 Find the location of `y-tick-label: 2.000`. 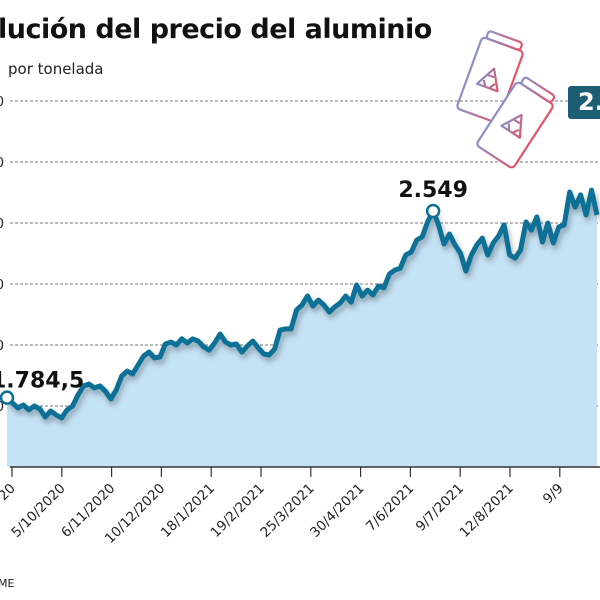

y-tick-label: 2.000 is located at coordinates (2, 346).